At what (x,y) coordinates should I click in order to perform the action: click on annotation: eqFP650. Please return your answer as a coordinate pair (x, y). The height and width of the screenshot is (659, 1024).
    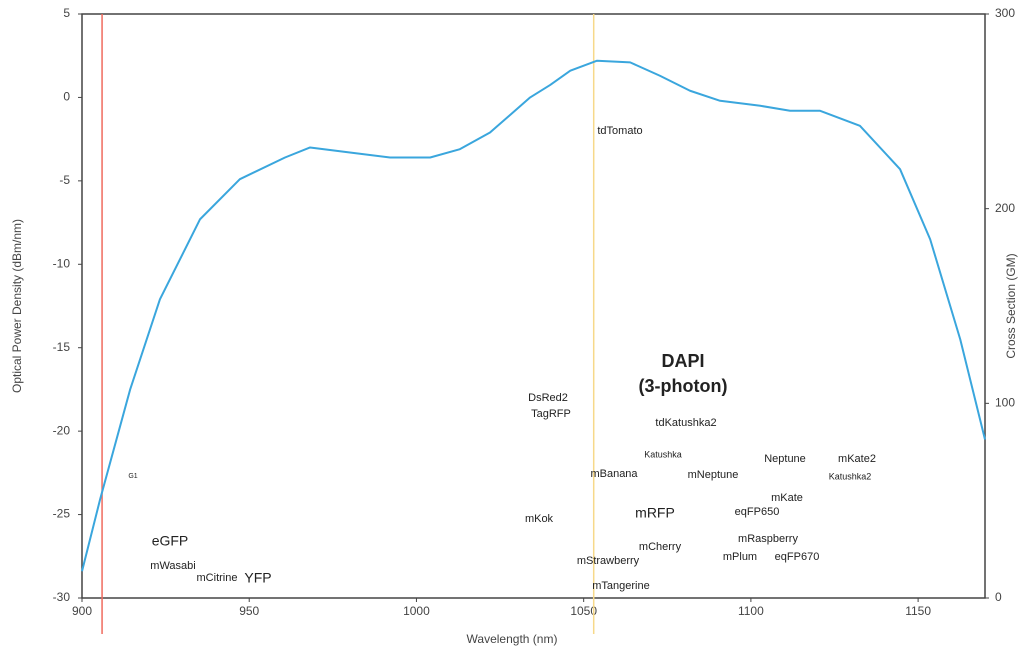
    Looking at the image, I should click on (757, 512).